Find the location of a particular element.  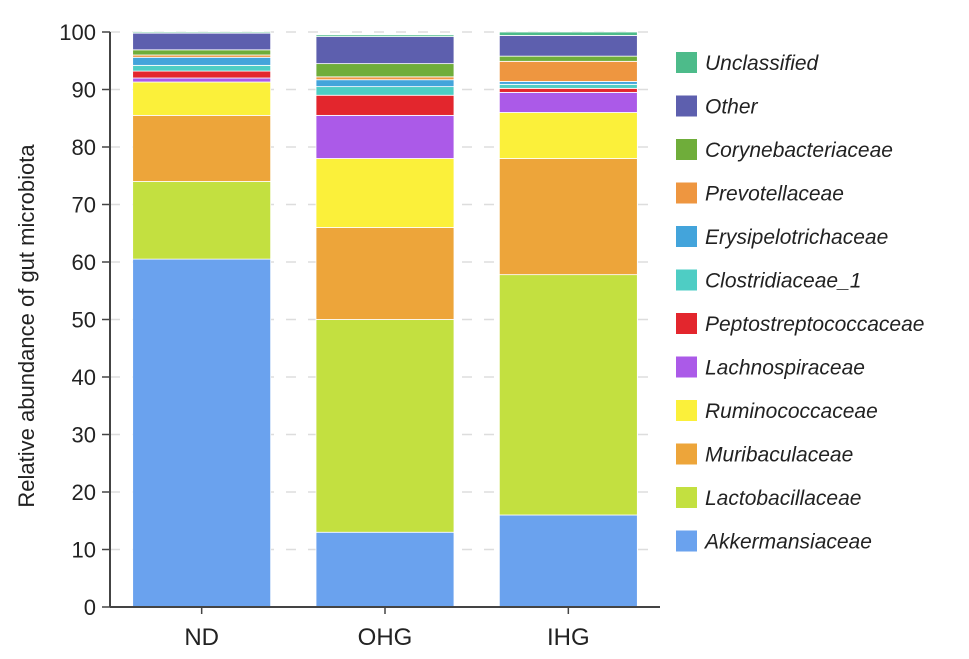

legend-swatch-lactobacillaceae is located at coordinates (686, 497).